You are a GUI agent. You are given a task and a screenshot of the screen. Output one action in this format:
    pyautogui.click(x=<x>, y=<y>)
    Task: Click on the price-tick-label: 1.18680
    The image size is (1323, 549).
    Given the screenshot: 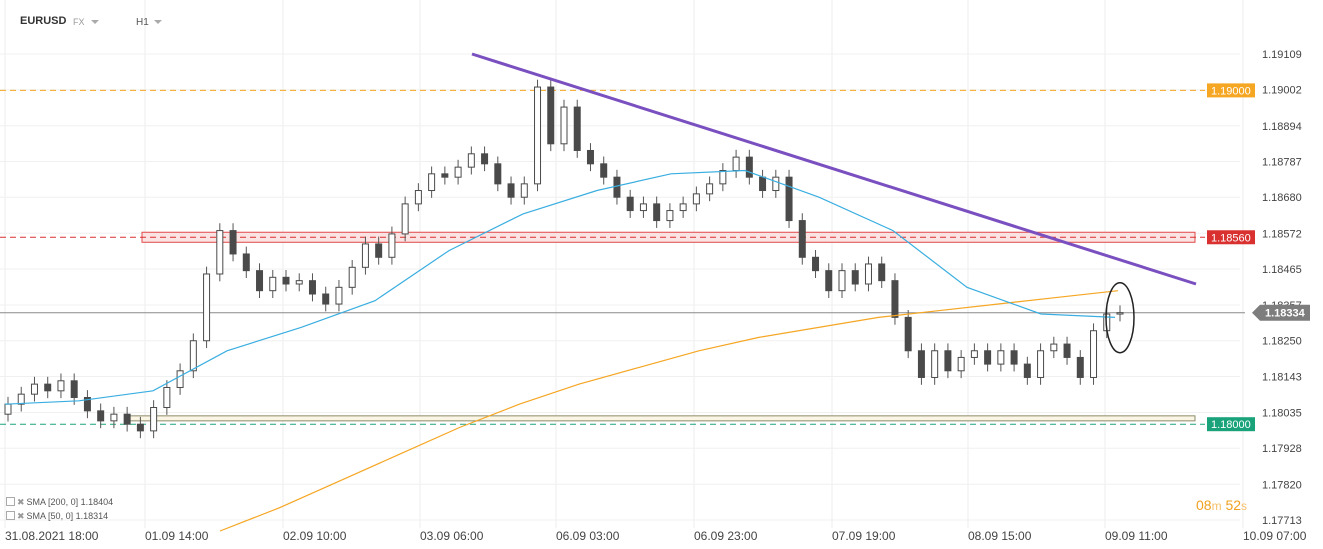 What is the action you would take?
    pyautogui.click(x=1282, y=198)
    